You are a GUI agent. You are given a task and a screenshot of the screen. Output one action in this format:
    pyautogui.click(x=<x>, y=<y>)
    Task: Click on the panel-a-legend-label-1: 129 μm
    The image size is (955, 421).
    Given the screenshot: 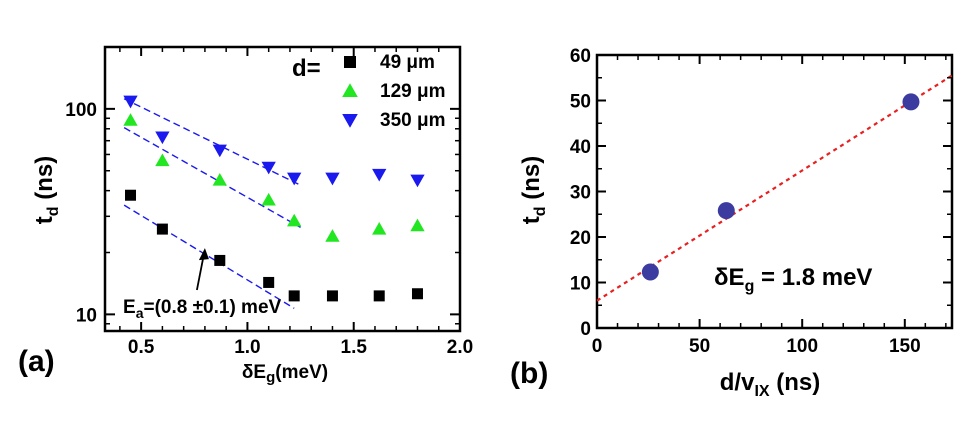 What is the action you would take?
    pyautogui.click(x=413, y=91)
    